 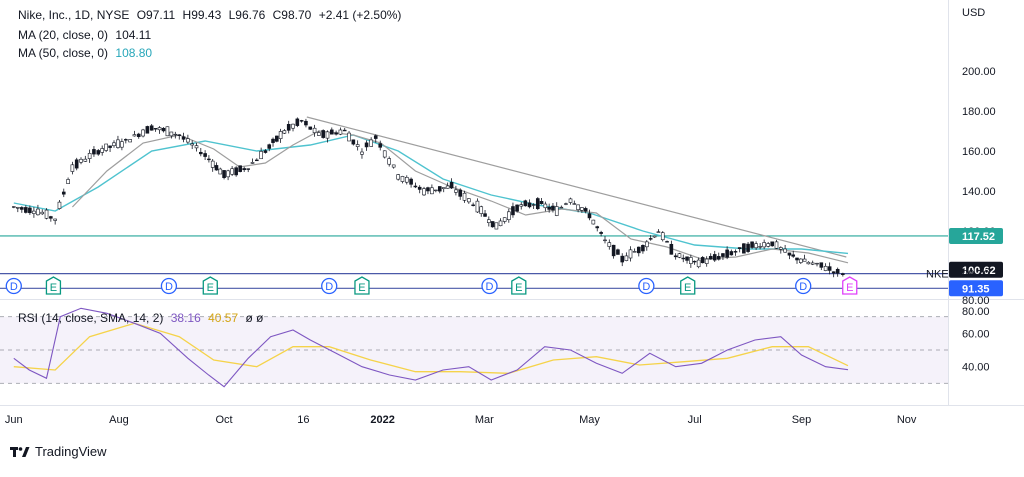 I want to click on price-tick-5: 180.00, so click(x=979, y=112).